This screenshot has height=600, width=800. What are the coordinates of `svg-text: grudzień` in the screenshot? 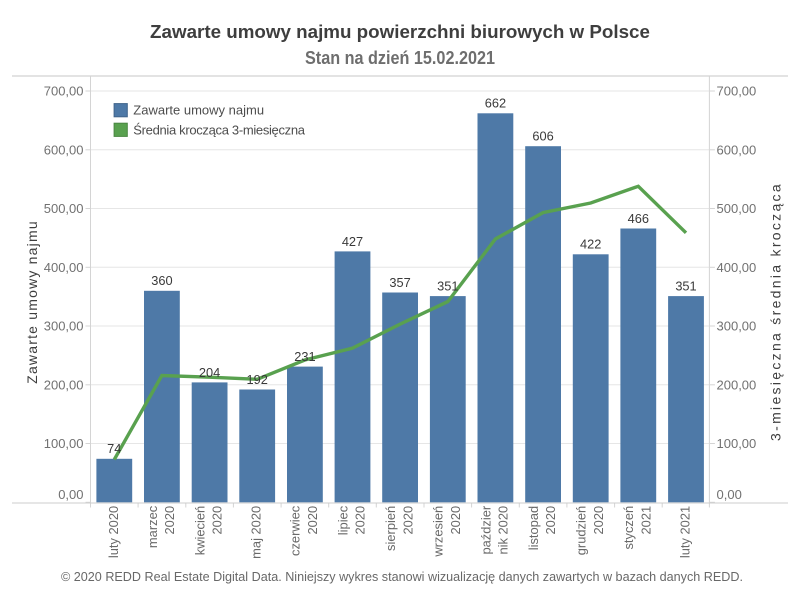 It's located at (580, 530).